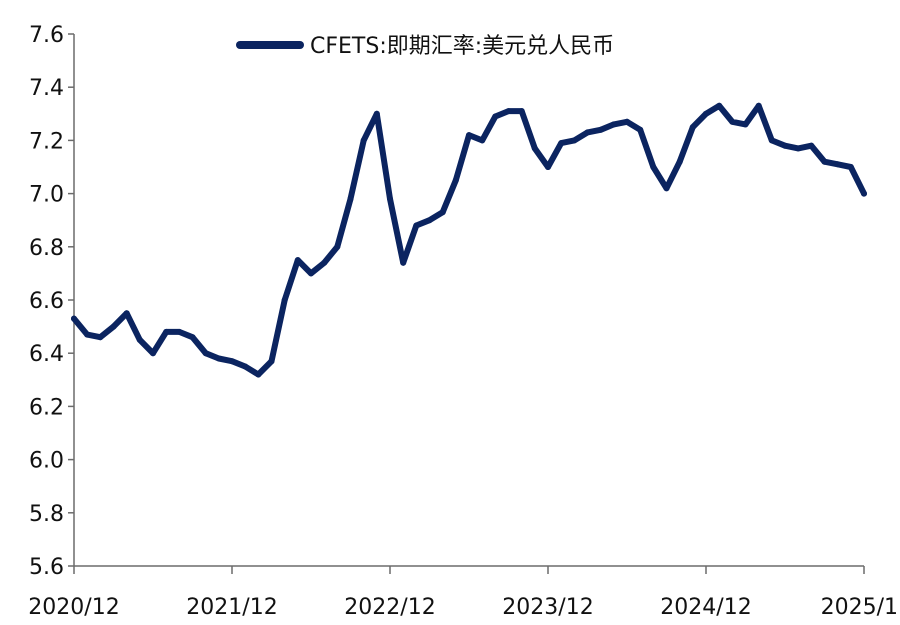 The image size is (900, 625). I want to click on x-tick-label: 2021/12, so click(231, 607).